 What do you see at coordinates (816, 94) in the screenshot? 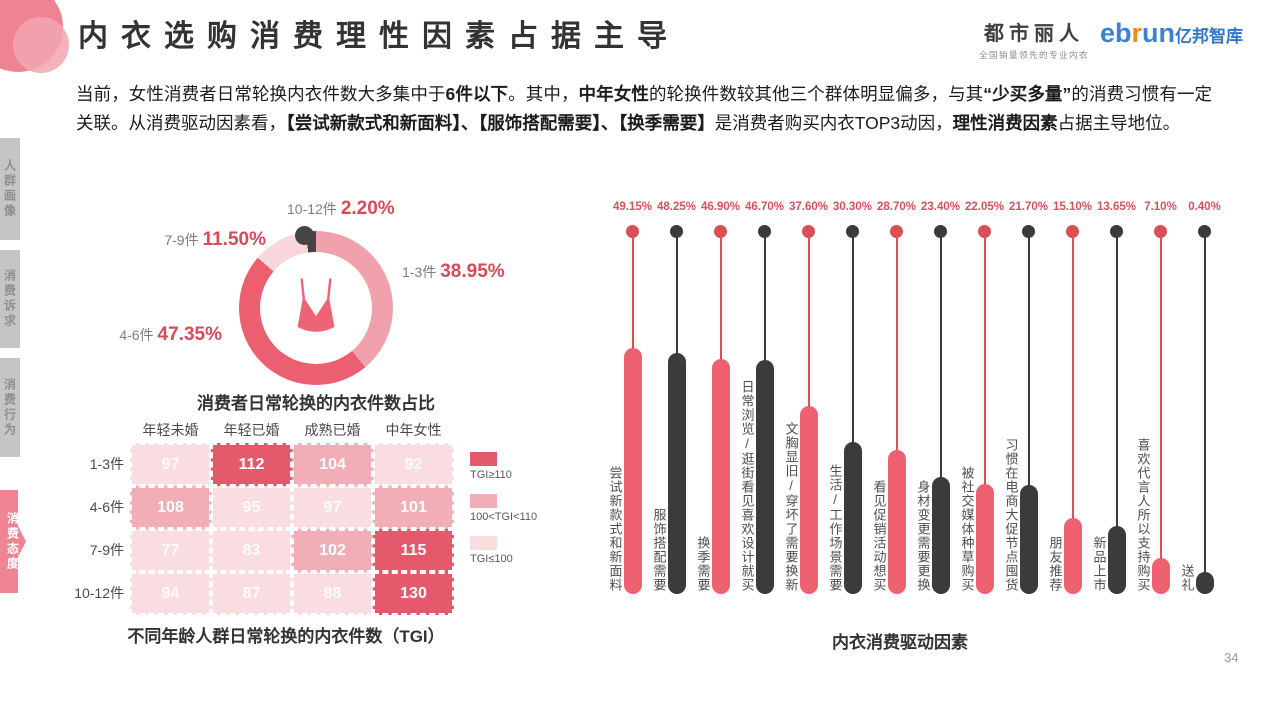
I see `intro-text-segment: 的轮换件数较其他三个群体明显偏多，与其` at bounding box center [816, 94].